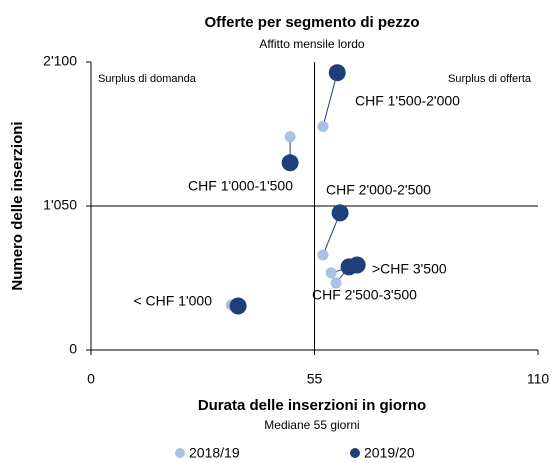 Image resolution: width=556 pixels, height=463 pixels. What do you see at coordinates (538, 379) in the screenshot?
I see `x-tick-label: 110` at bounding box center [538, 379].